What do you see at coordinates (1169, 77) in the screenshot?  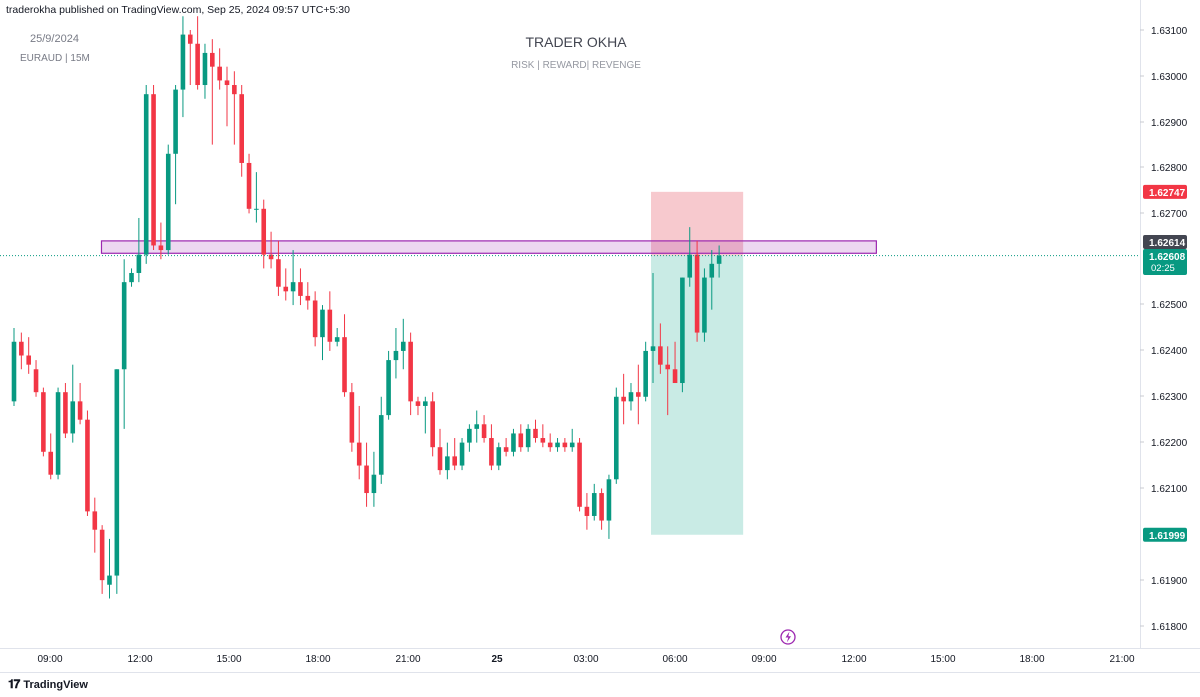 I see `price-tick-label: 1.63000` at bounding box center [1169, 77].